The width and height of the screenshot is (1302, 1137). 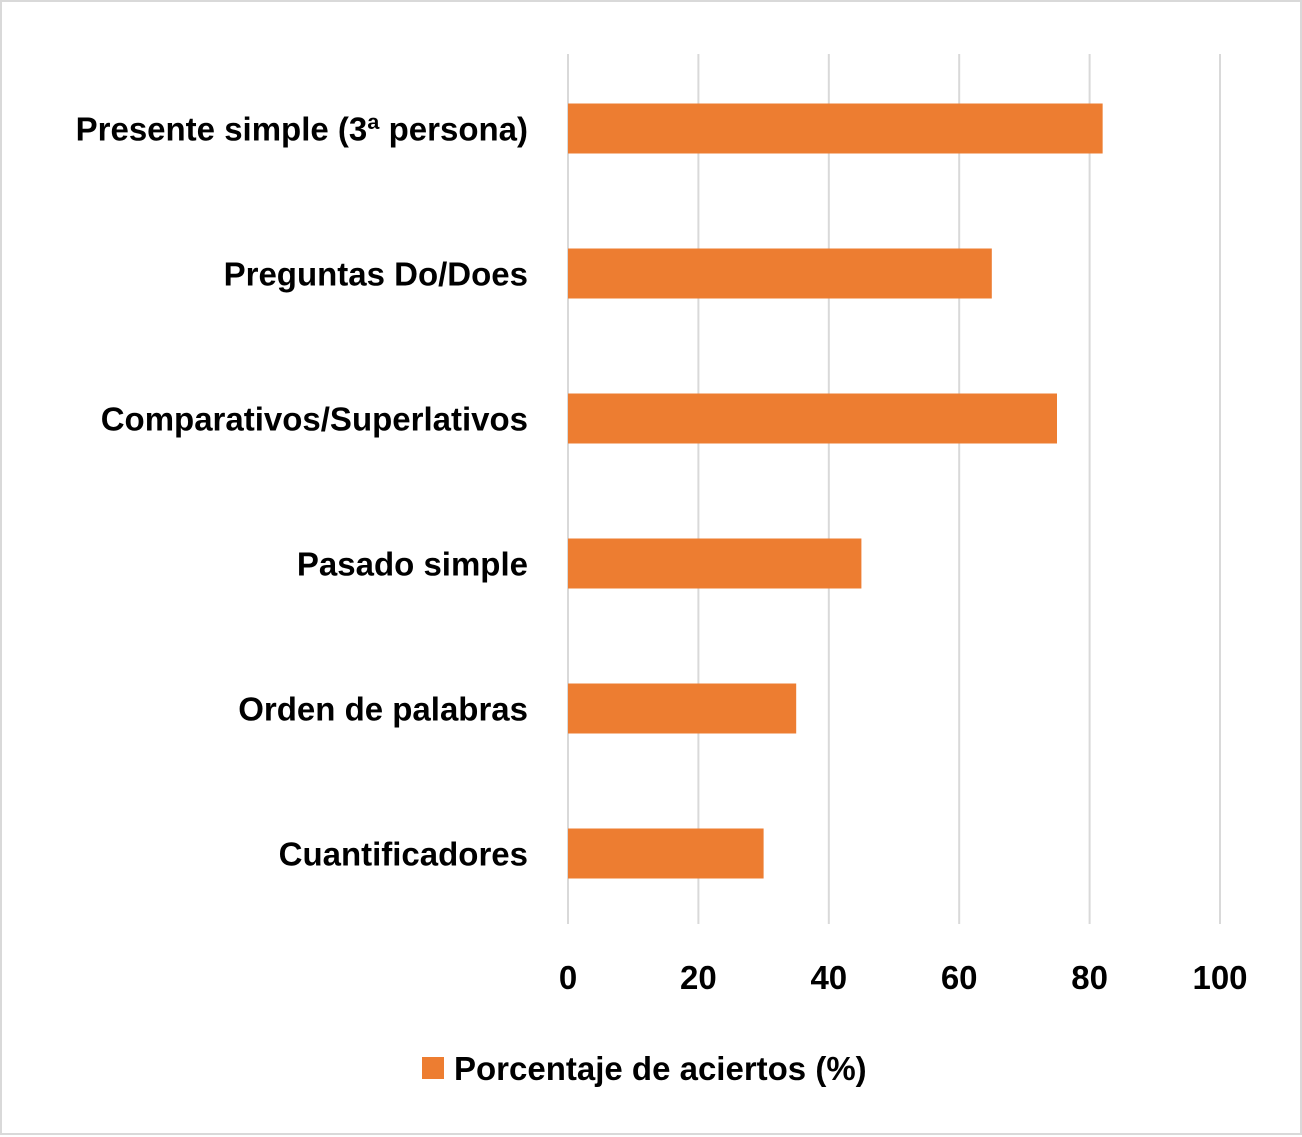 I want to click on x-tick-label: 40, so click(x=828, y=977).